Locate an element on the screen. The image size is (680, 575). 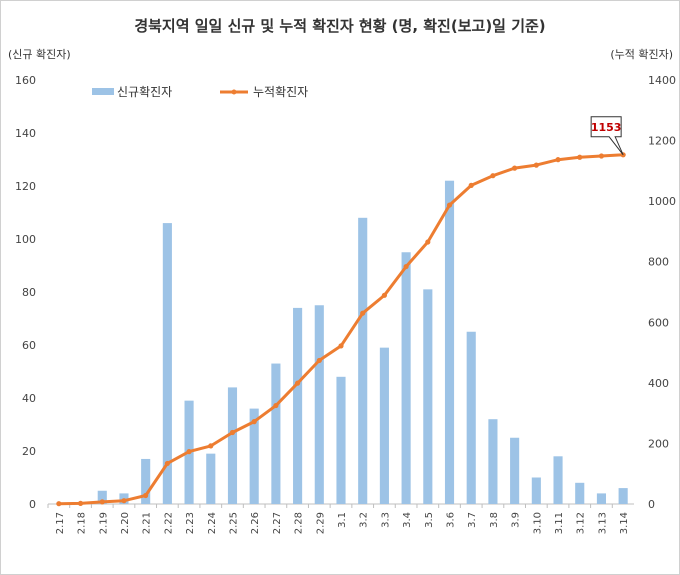
x-tick-label: 3.10 is located at coordinates (537, 523).